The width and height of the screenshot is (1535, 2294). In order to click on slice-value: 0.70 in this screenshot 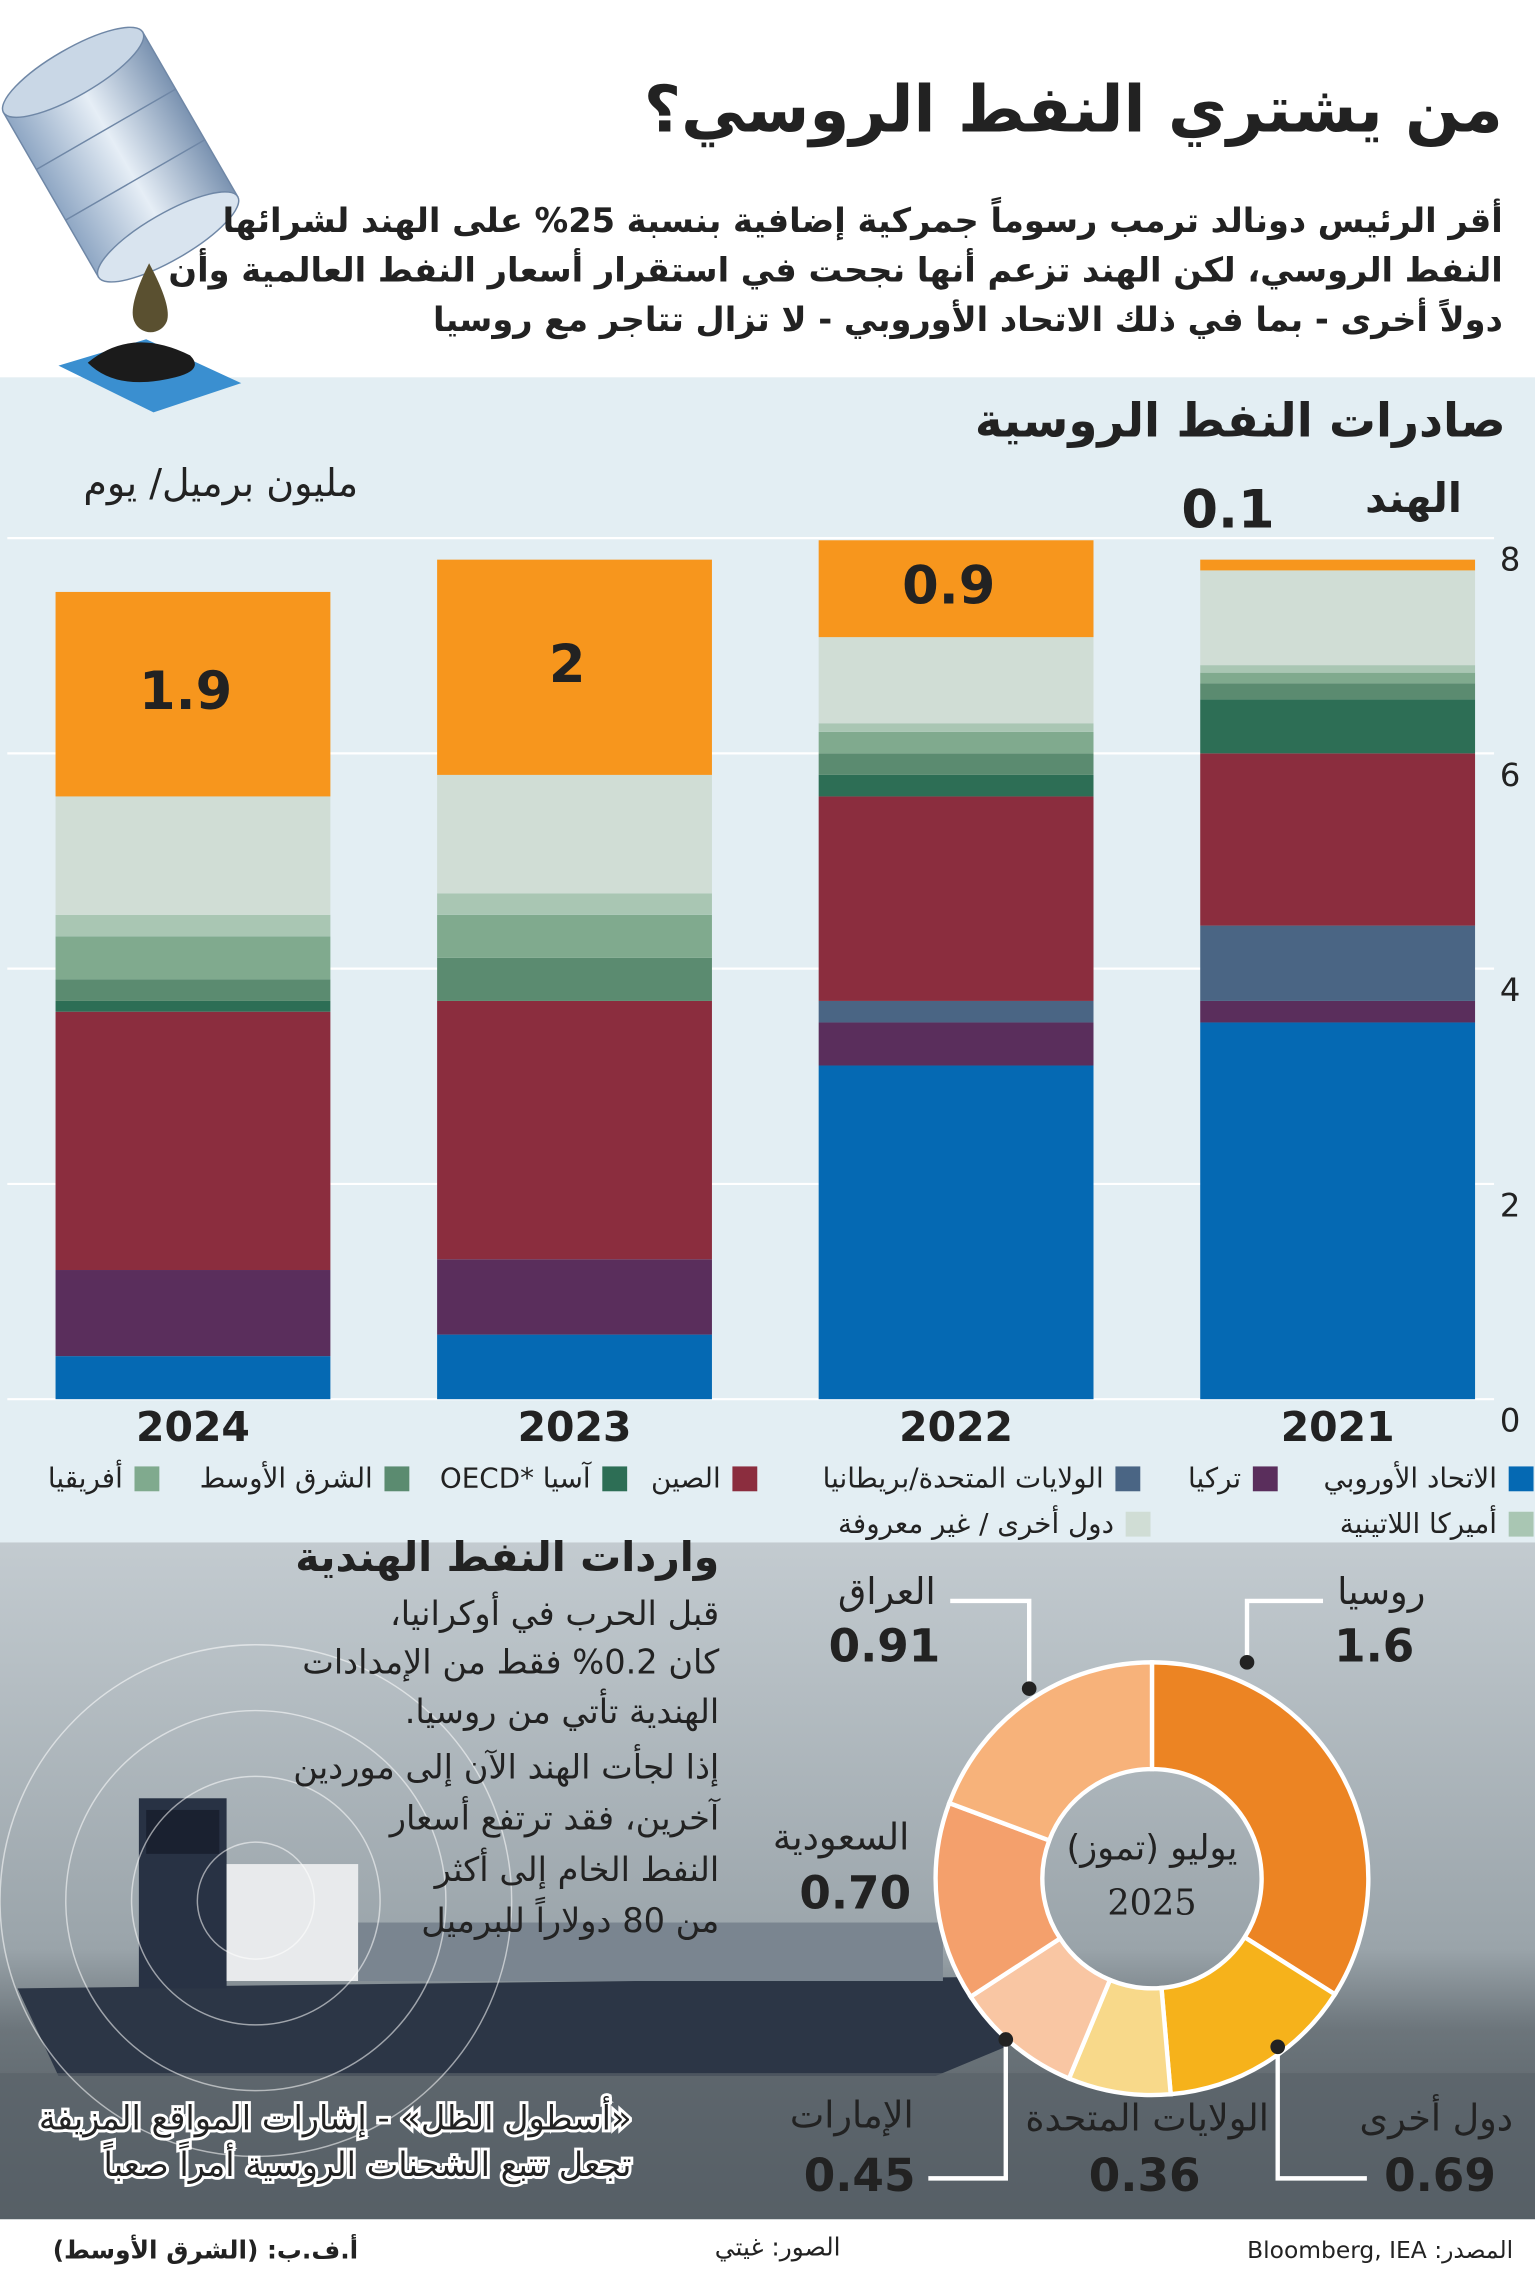, I will do `click(855, 1893)`.